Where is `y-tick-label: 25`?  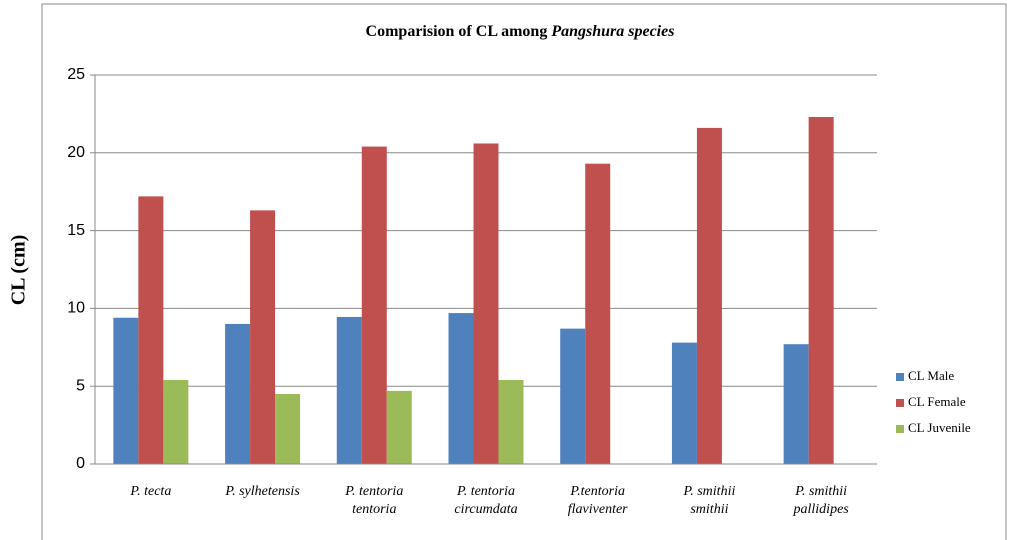
y-tick-label: 25 is located at coordinates (76, 74).